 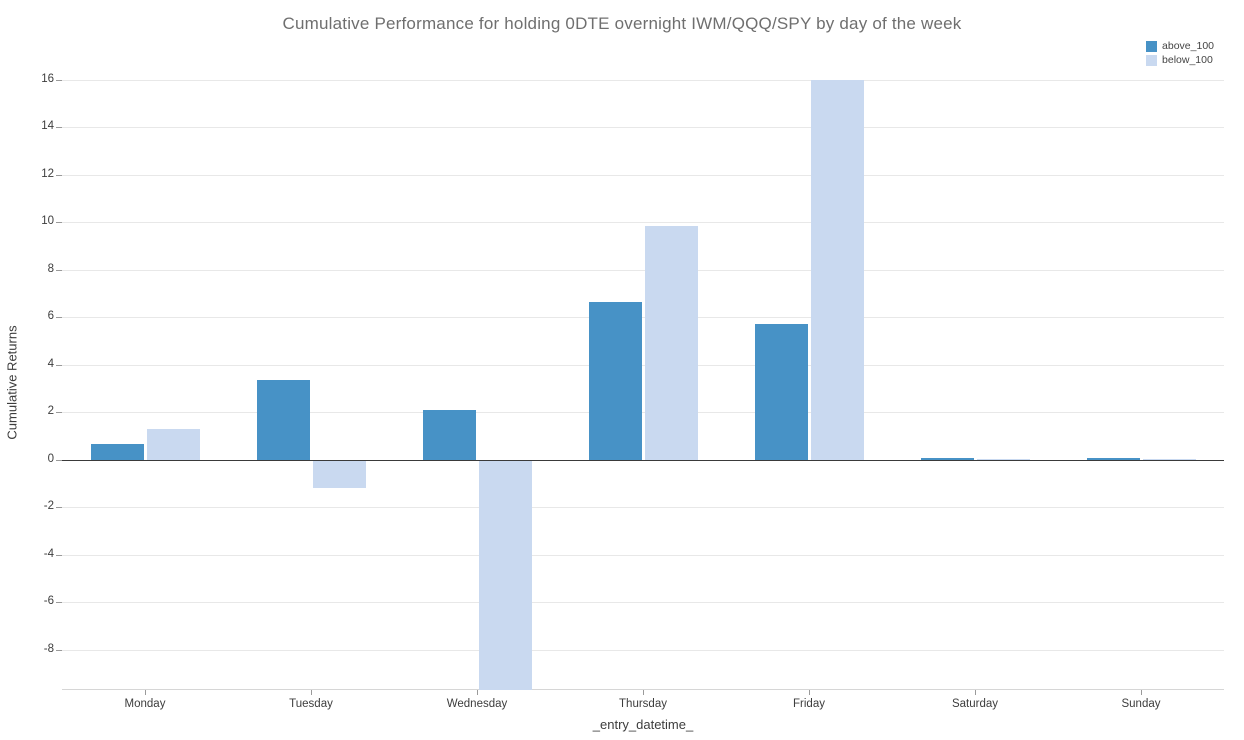 What do you see at coordinates (1152, 60) in the screenshot?
I see `legend-swatch-below-100-icon` at bounding box center [1152, 60].